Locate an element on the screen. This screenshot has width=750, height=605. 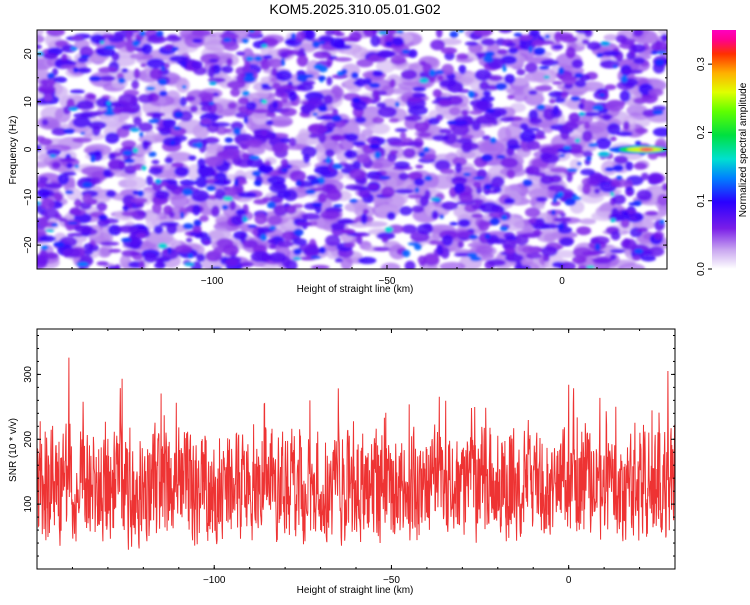
colorbar-axis: 0.0 0.1 0.2 0.3 is located at coordinates (704, 166).